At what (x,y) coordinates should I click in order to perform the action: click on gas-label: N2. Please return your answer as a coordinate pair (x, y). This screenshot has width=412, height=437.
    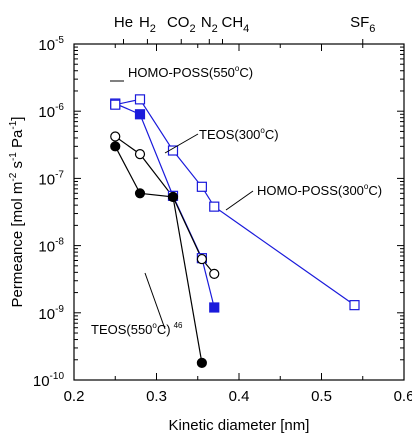
    Looking at the image, I should click on (209, 24).